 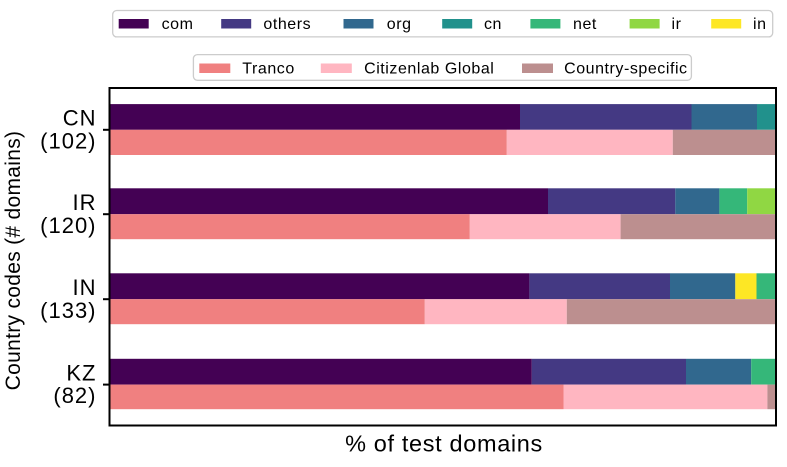 What do you see at coordinates (626, 69) in the screenshot?
I see `svg-text: Country-specific` at bounding box center [626, 69].